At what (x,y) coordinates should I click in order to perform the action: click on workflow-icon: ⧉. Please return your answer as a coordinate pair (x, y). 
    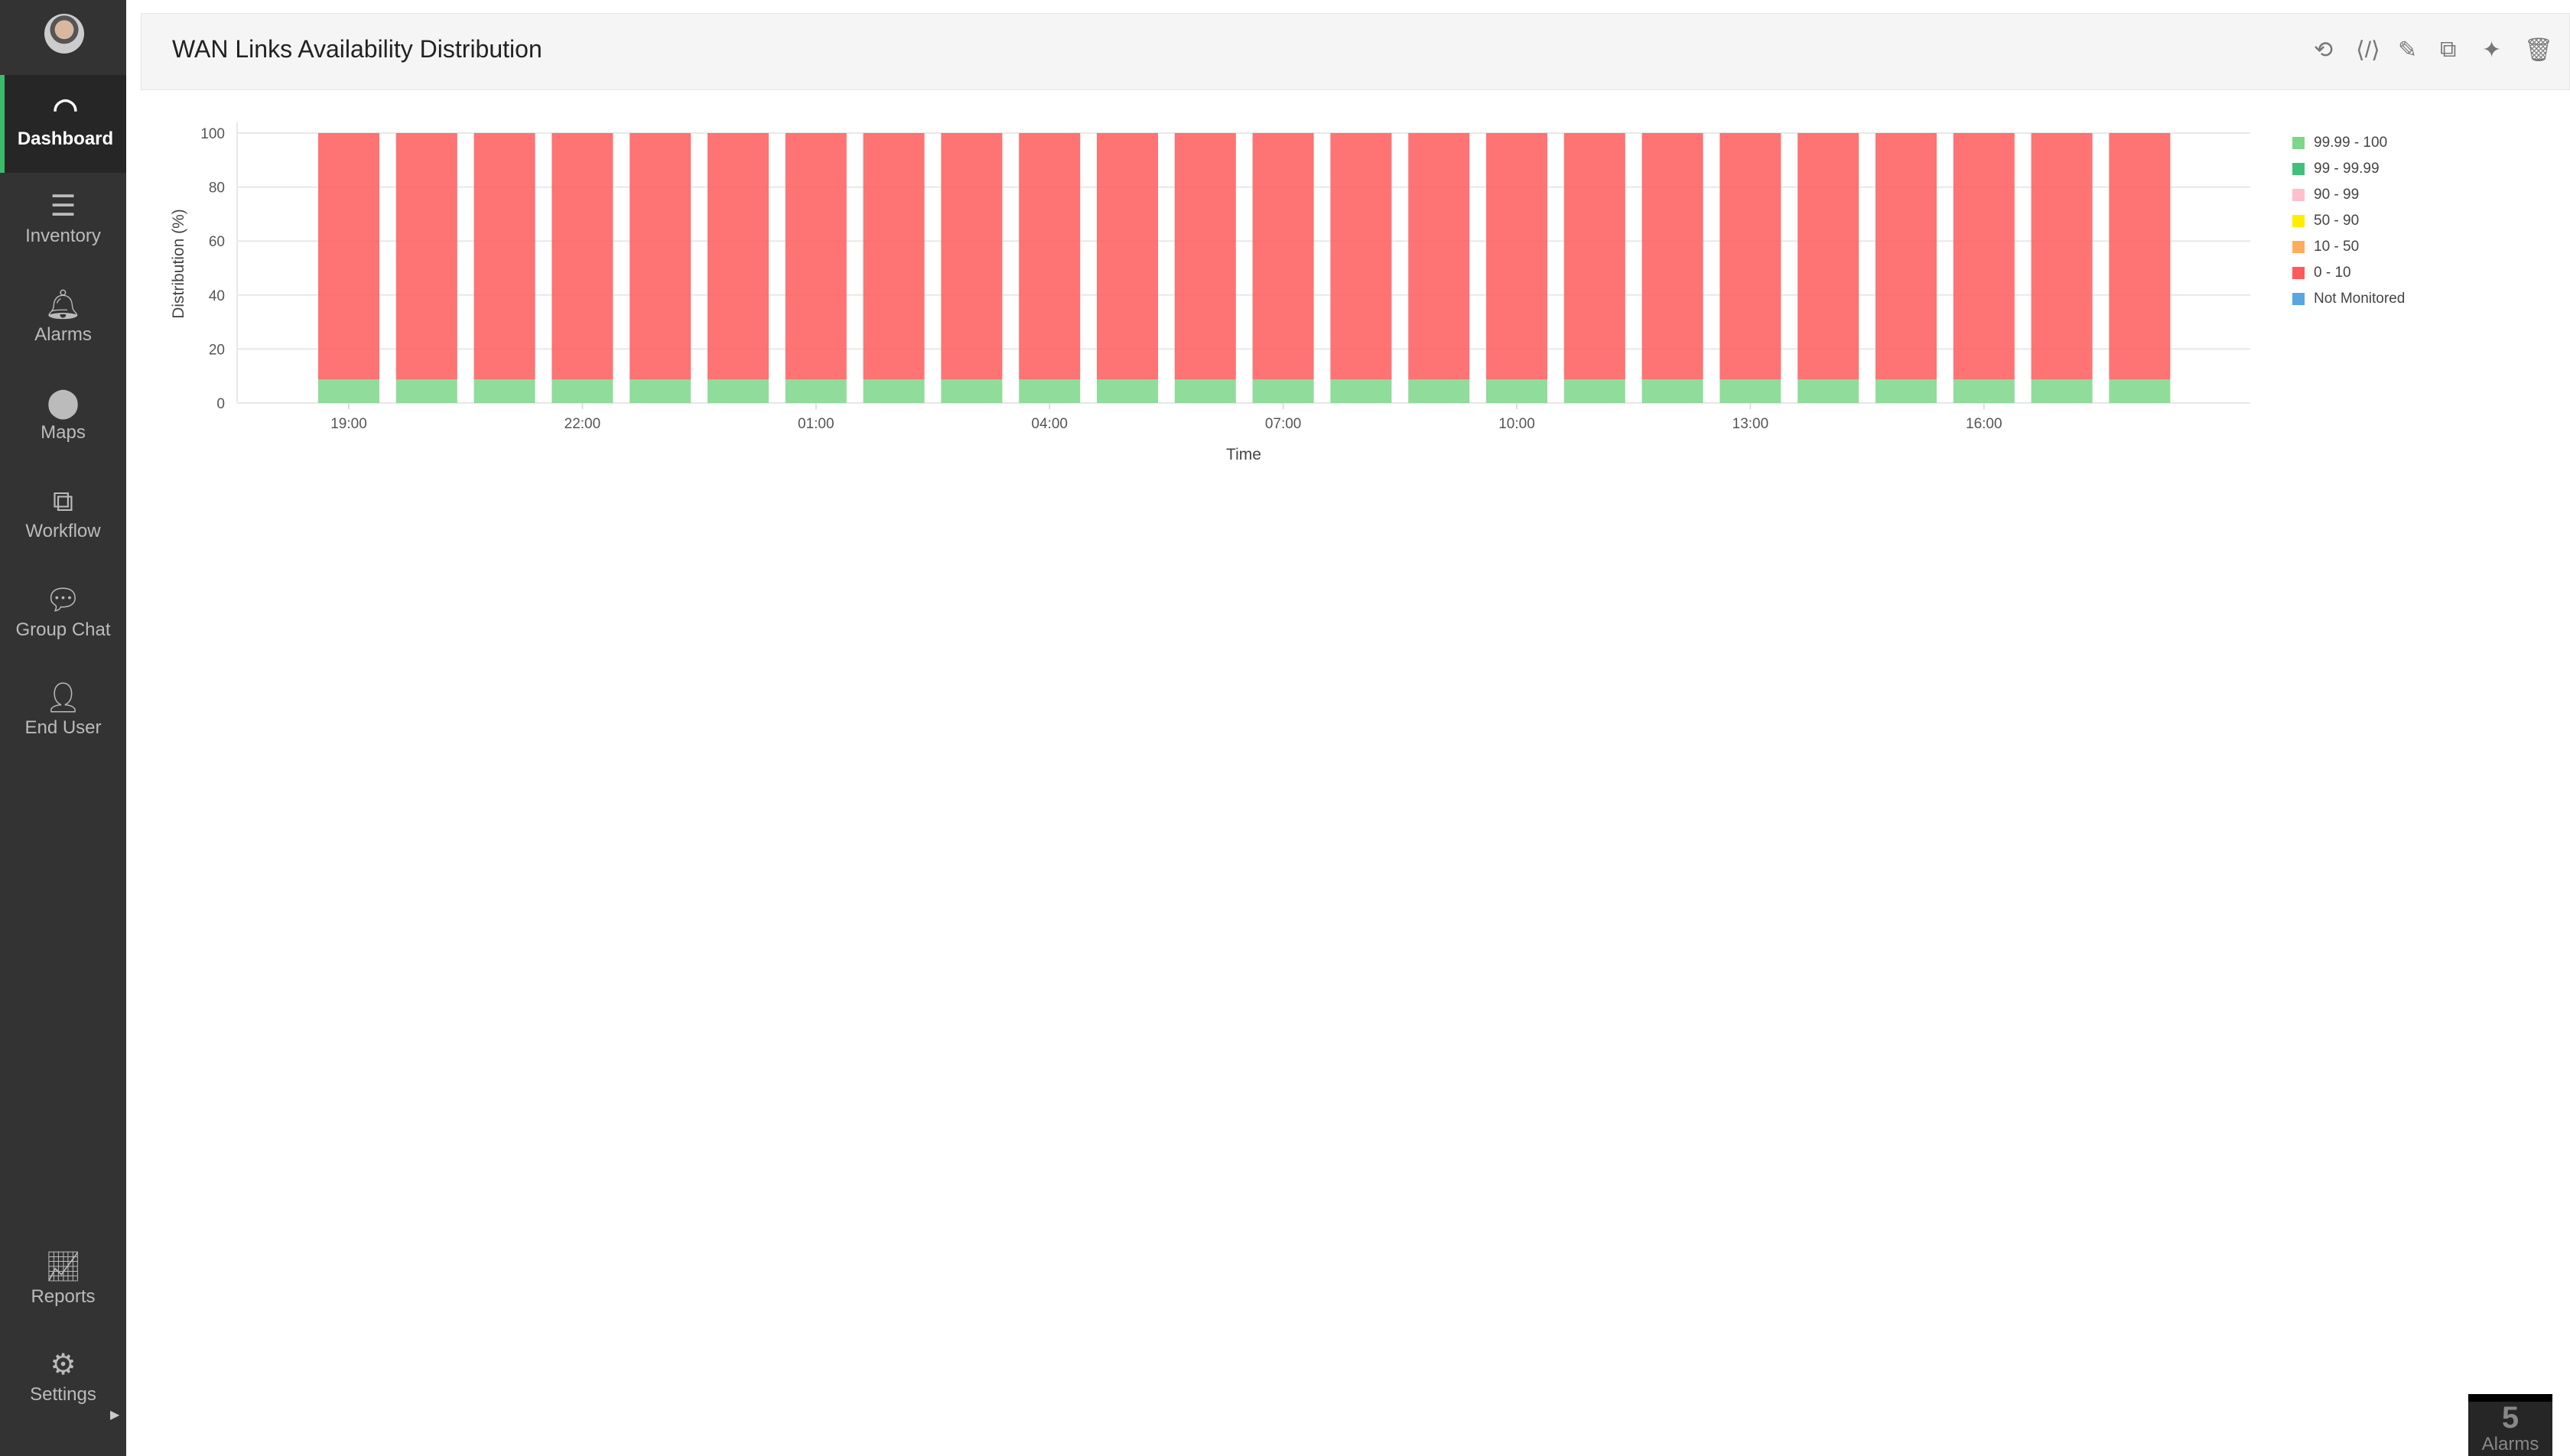
    Looking at the image, I should click on (63, 502).